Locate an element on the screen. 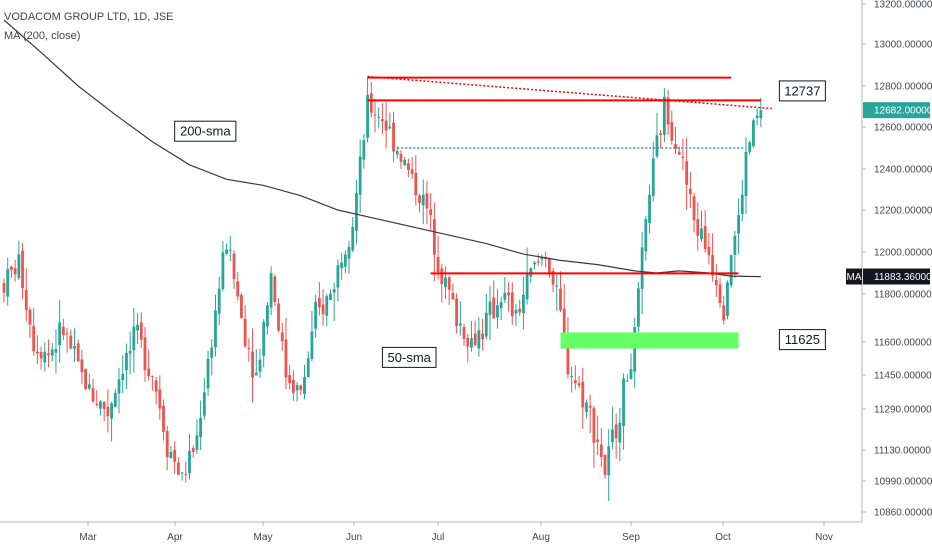 This screenshot has width=932, height=550. y-tick-label: 12600.00000 is located at coordinates (903, 128).